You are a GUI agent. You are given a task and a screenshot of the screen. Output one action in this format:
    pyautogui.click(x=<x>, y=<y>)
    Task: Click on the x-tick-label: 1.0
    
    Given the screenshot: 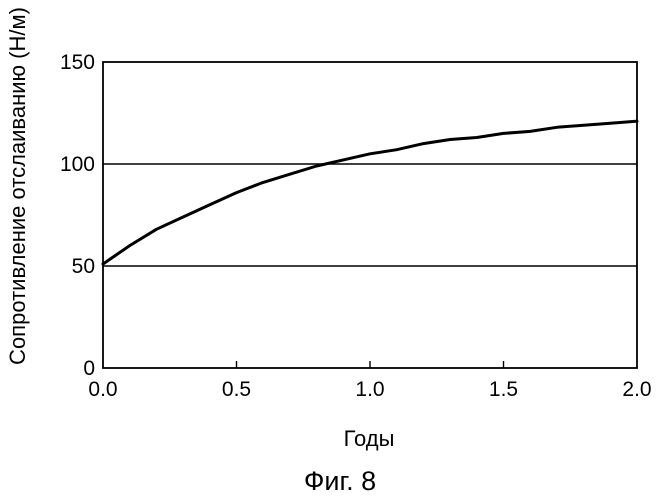 What is the action you would take?
    pyautogui.click(x=369, y=389)
    